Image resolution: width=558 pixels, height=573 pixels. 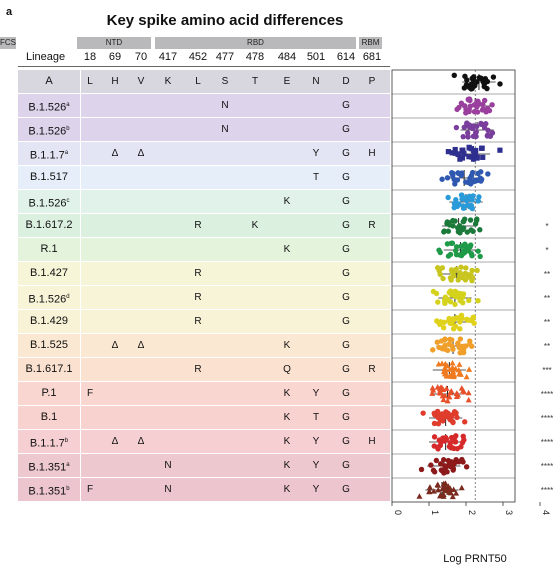 What do you see at coordinates (141, 81) in the screenshot?
I see `residue-cell: V` at bounding box center [141, 81].